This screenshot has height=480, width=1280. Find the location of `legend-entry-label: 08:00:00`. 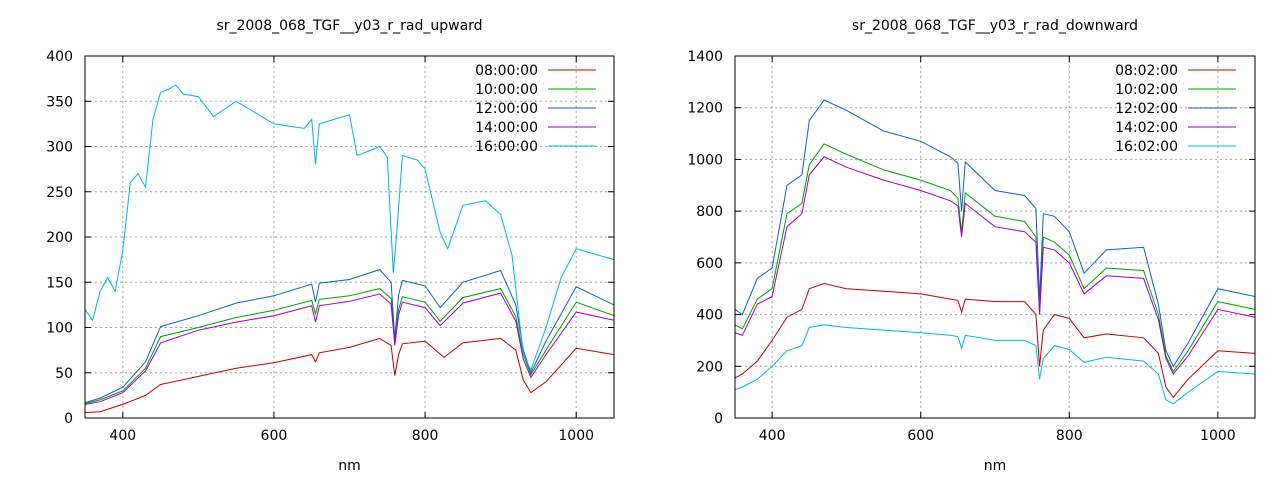

legend-entry-label: 08:00:00 is located at coordinates (506, 71).